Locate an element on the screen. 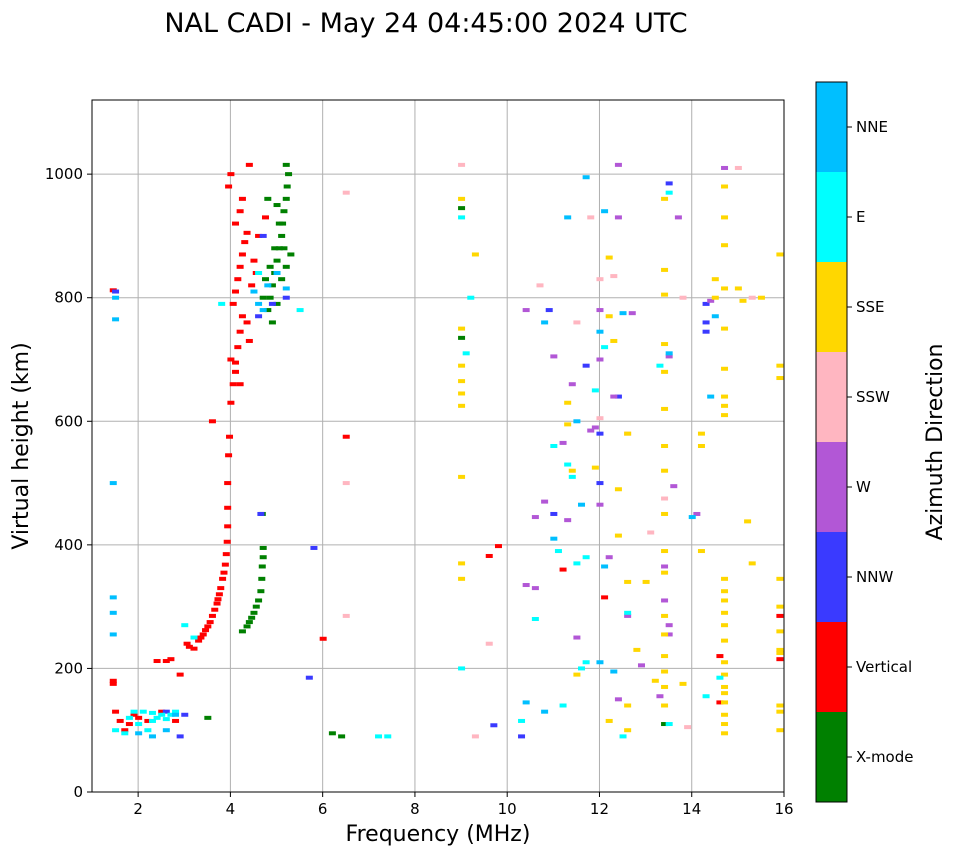  colorbar-title: Azimuth Direction is located at coordinates (935, 441).